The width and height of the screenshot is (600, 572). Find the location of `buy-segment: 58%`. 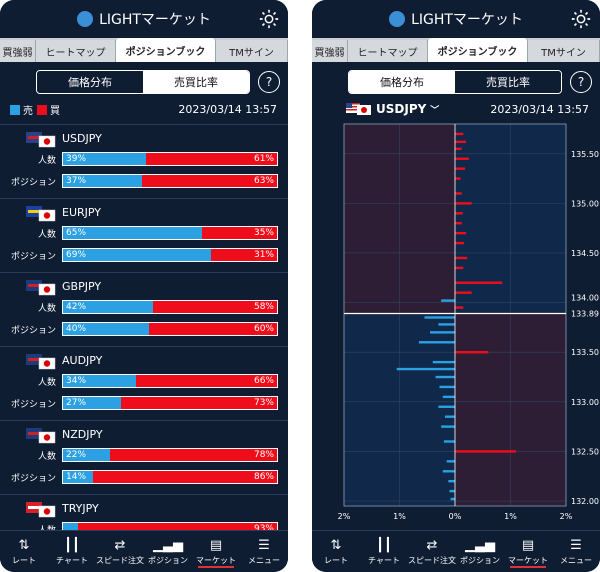

buy-segment: 58% is located at coordinates (214, 307).